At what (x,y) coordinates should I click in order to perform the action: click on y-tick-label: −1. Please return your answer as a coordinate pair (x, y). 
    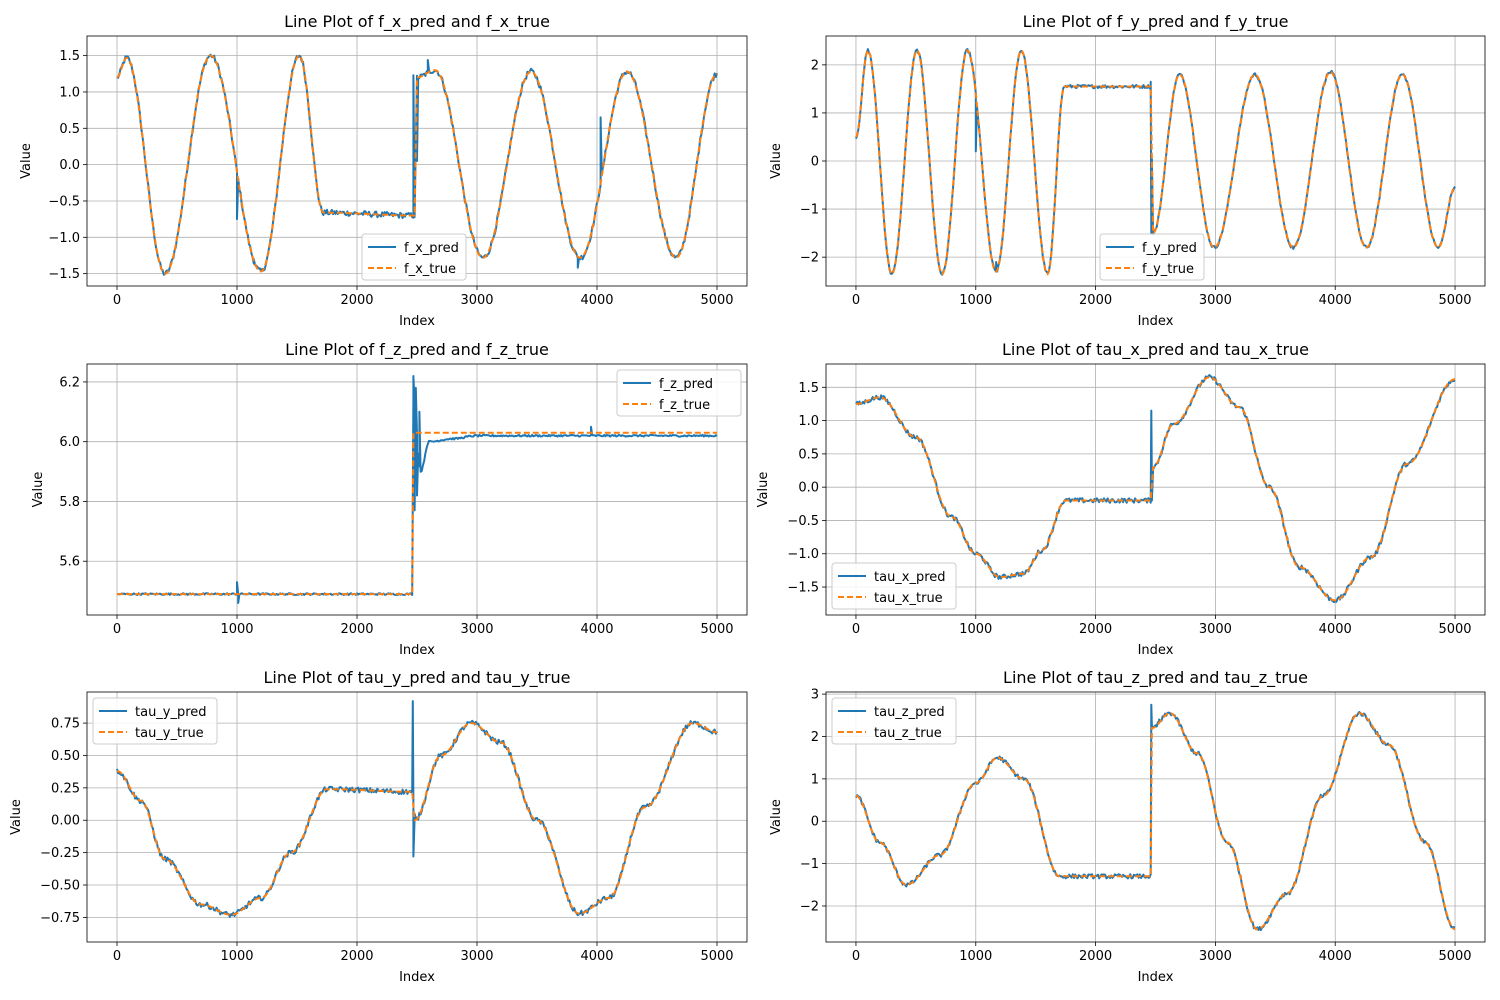
    Looking at the image, I should click on (809, 864).